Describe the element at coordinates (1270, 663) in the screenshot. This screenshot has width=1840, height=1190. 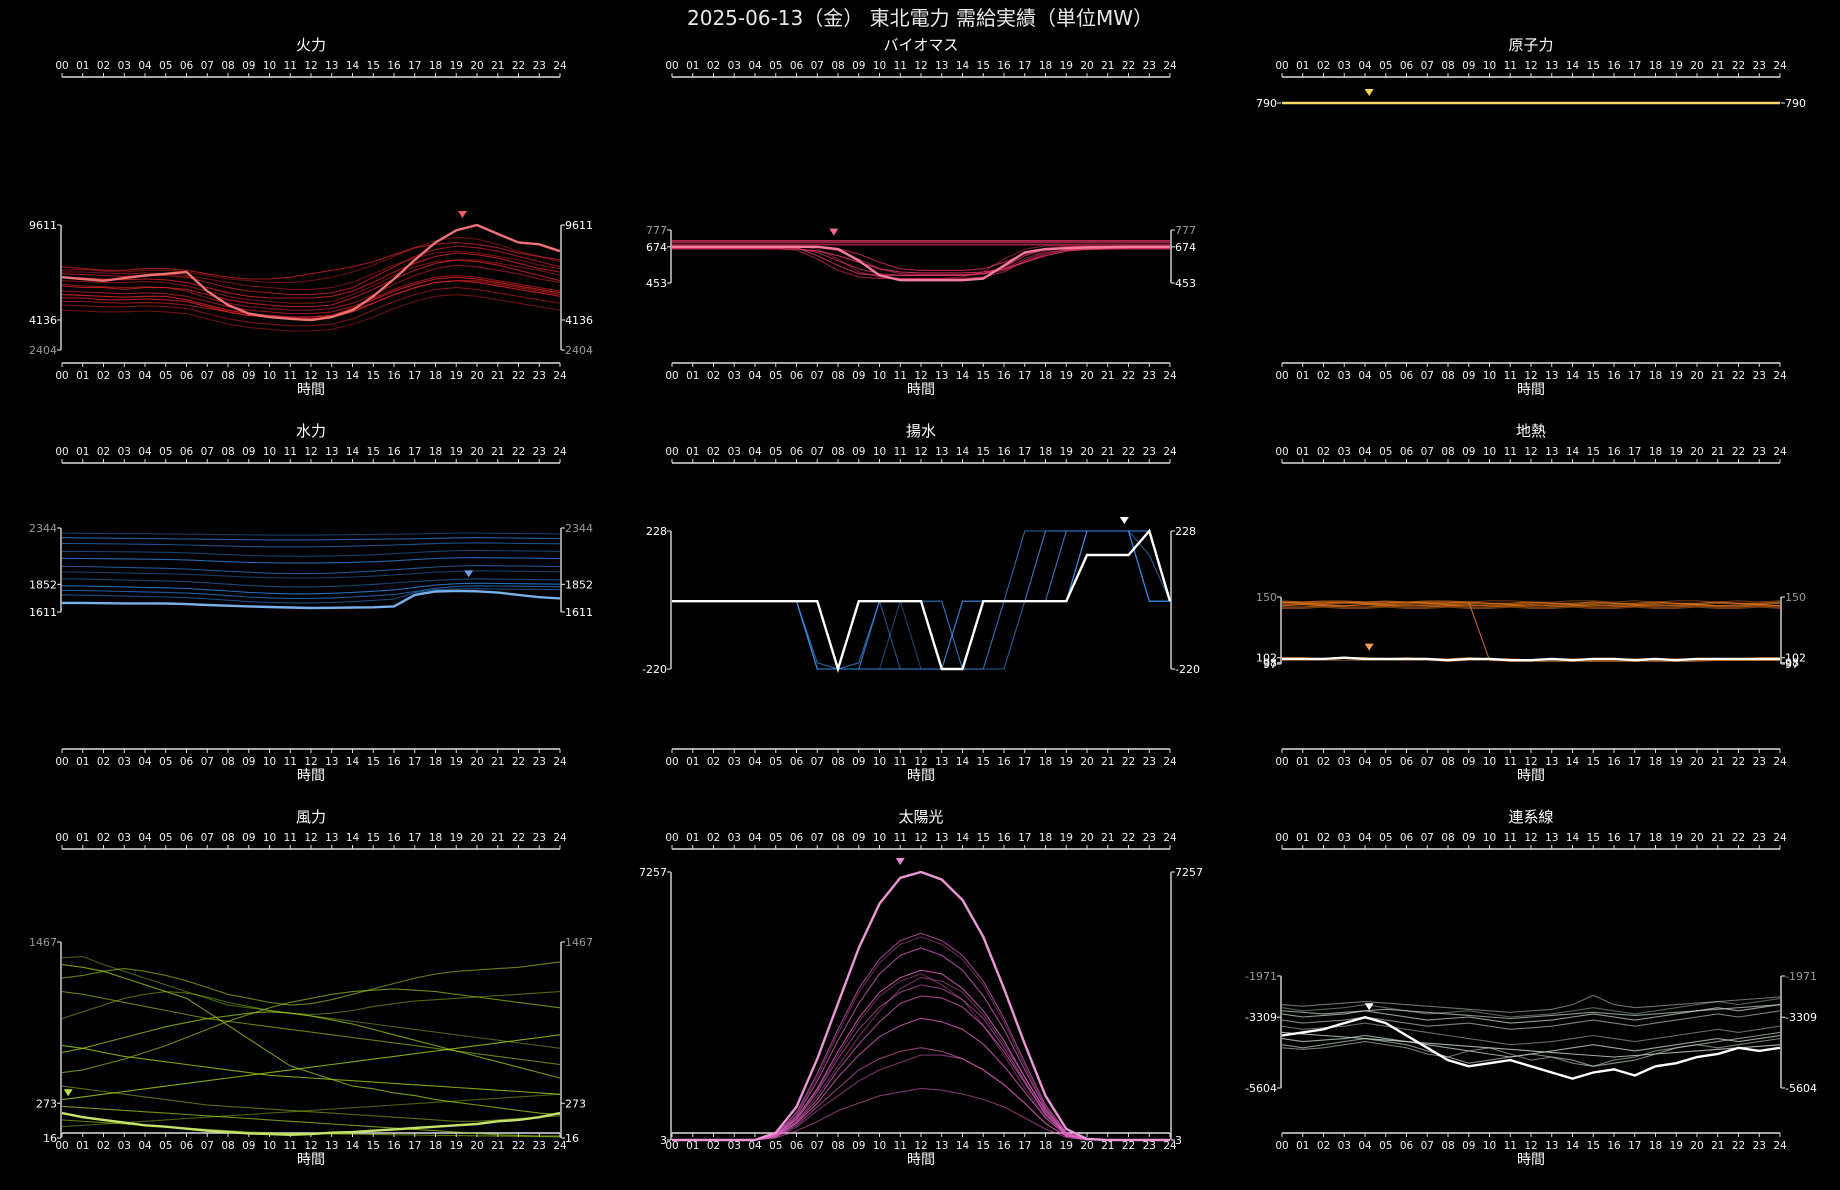
I see `value-tick-label: 98` at that location.